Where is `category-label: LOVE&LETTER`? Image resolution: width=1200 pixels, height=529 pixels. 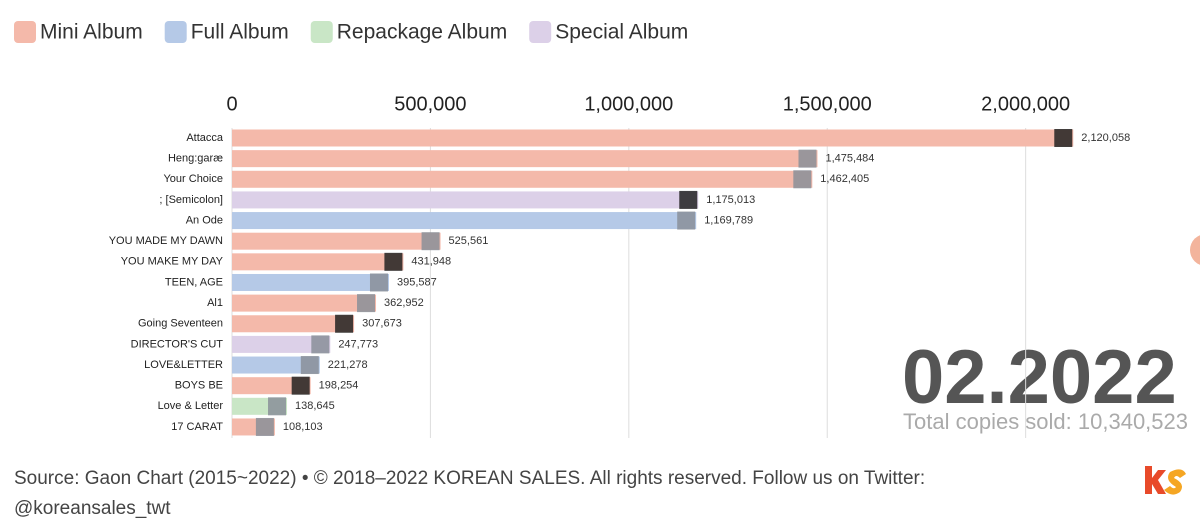
category-label: LOVE&LETTER is located at coordinates (183, 365).